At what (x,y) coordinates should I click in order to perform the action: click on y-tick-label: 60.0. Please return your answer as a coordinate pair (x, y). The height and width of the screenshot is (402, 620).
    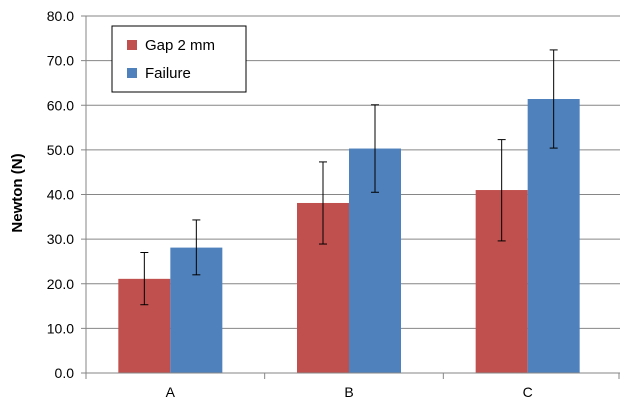
    Looking at the image, I should click on (60, 105).